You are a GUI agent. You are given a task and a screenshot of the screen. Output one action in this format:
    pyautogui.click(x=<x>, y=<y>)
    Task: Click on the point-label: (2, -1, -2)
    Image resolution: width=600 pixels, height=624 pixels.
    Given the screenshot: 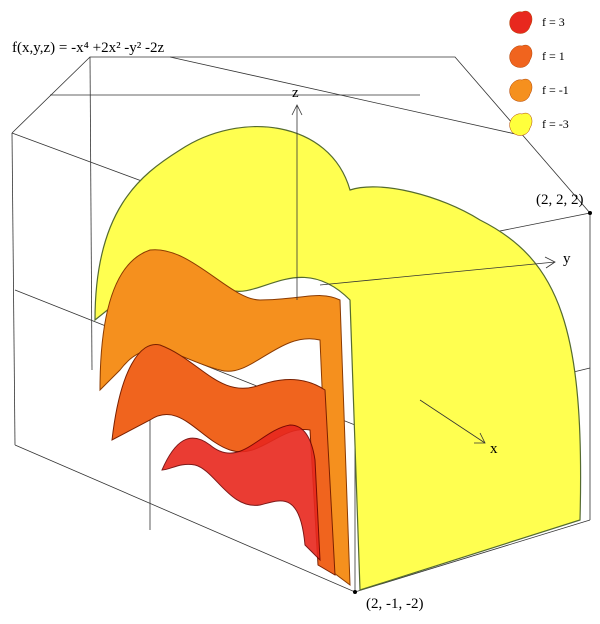 What is the action you would take?
    pyautogui.click(x=394, y=604)
    